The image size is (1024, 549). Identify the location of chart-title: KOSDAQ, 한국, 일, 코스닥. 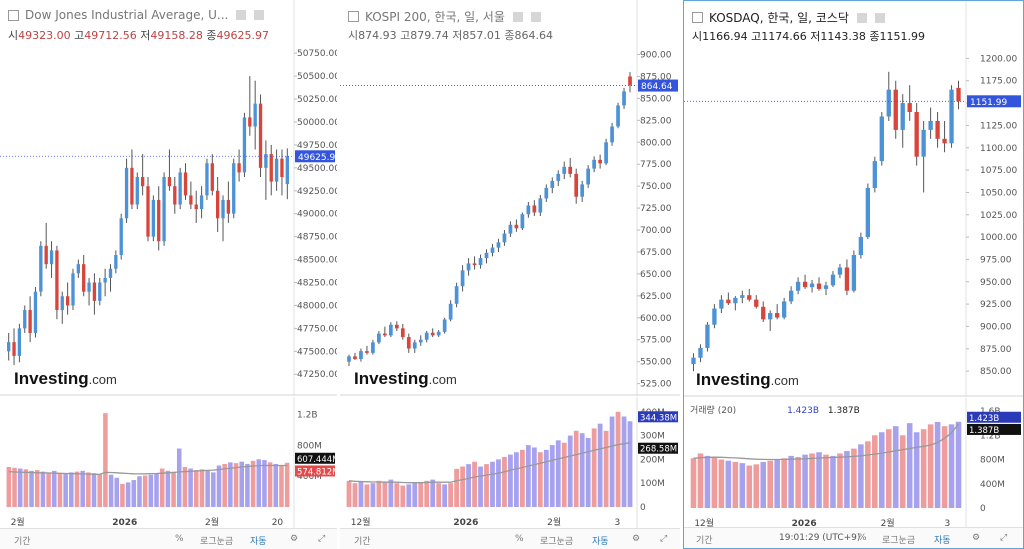
(779, 18).